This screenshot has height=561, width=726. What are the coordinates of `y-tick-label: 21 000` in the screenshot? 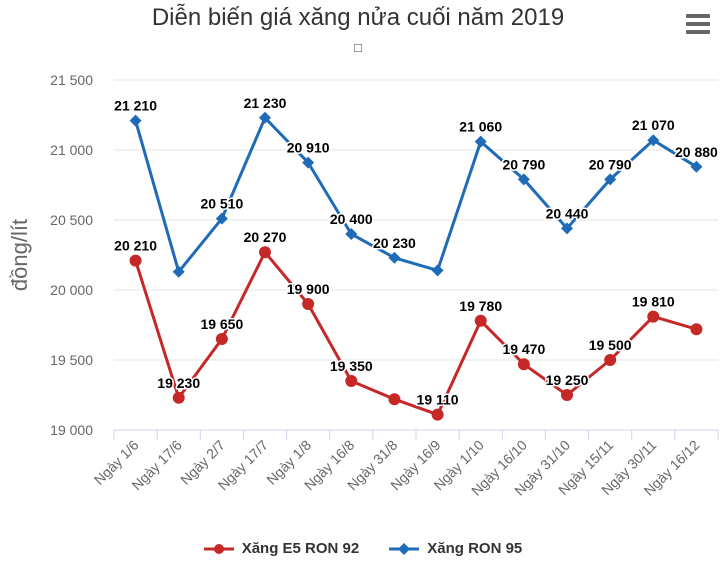 It's located at (71, 150).